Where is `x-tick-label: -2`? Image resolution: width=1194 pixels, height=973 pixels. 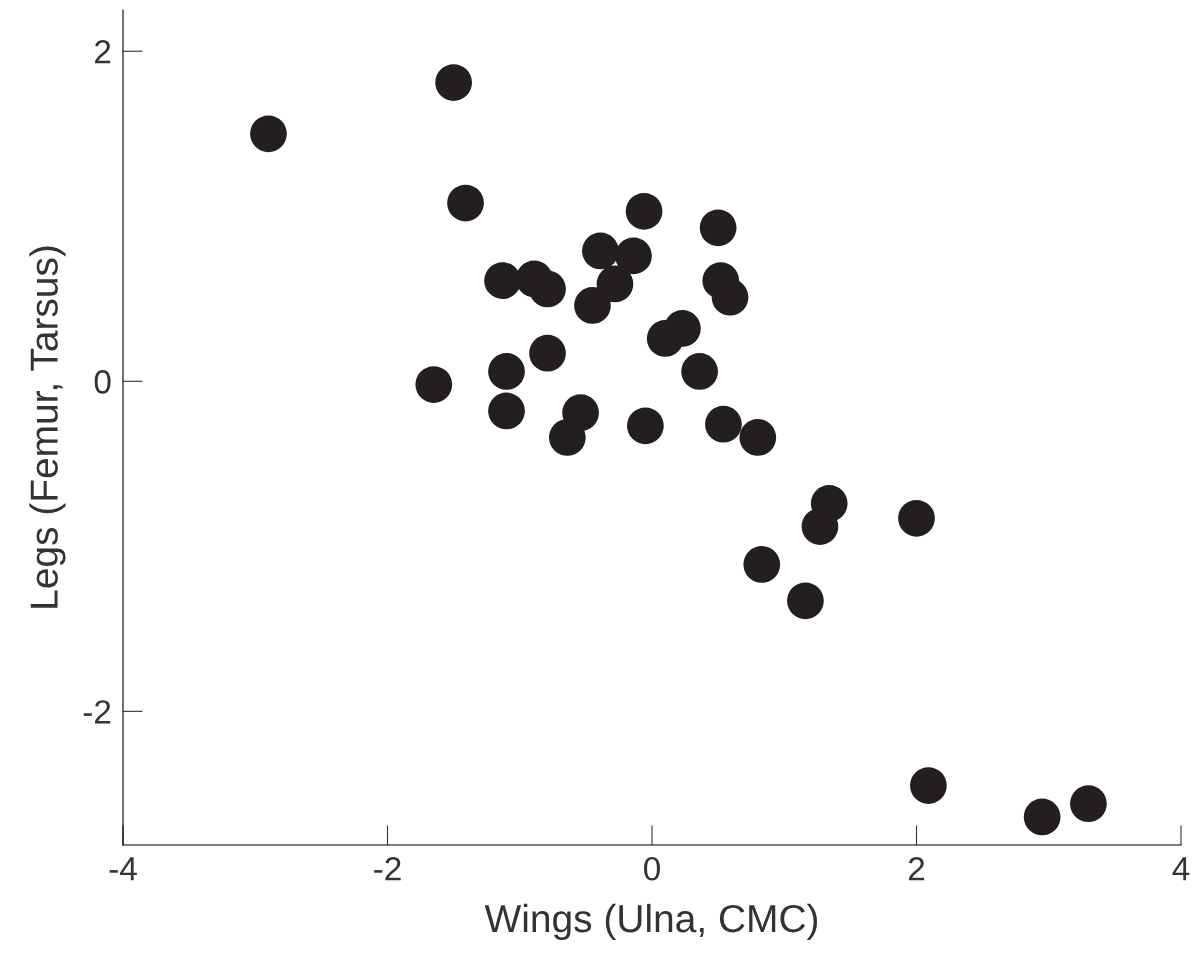 x-tick-label: -2 is located at coordinates (387, 868).